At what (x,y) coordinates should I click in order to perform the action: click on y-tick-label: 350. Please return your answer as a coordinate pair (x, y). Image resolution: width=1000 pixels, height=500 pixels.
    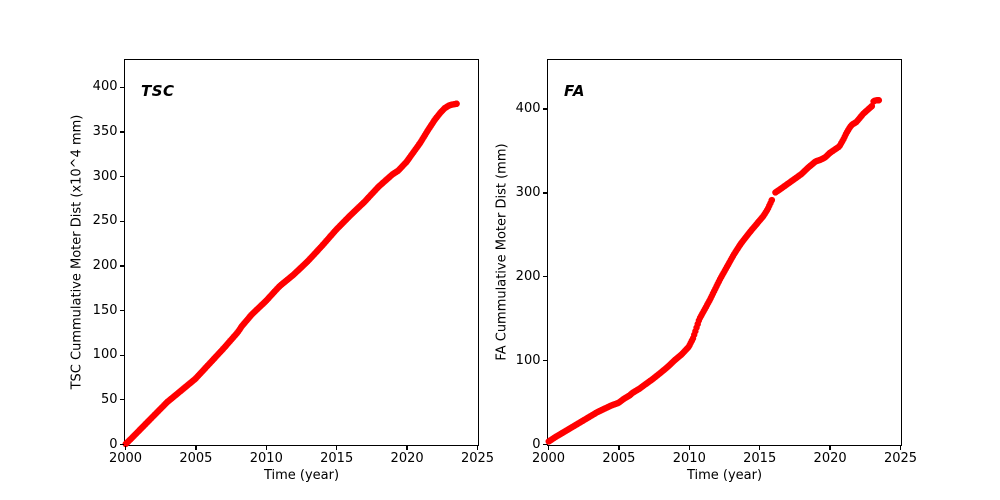
    Looking at the image, I should click on (105, 132).